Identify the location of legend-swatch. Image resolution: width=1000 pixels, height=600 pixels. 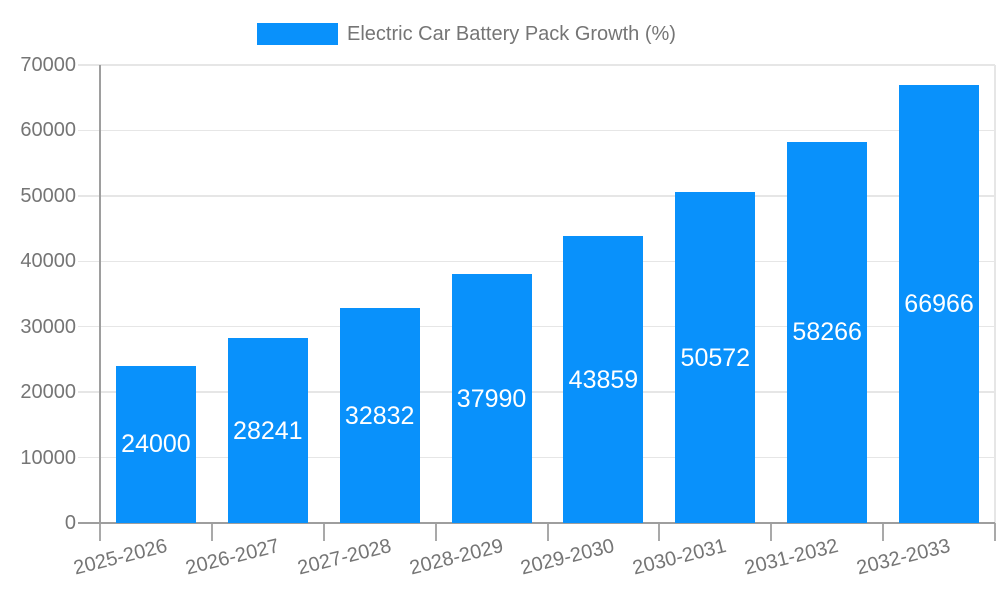
(297, 34).